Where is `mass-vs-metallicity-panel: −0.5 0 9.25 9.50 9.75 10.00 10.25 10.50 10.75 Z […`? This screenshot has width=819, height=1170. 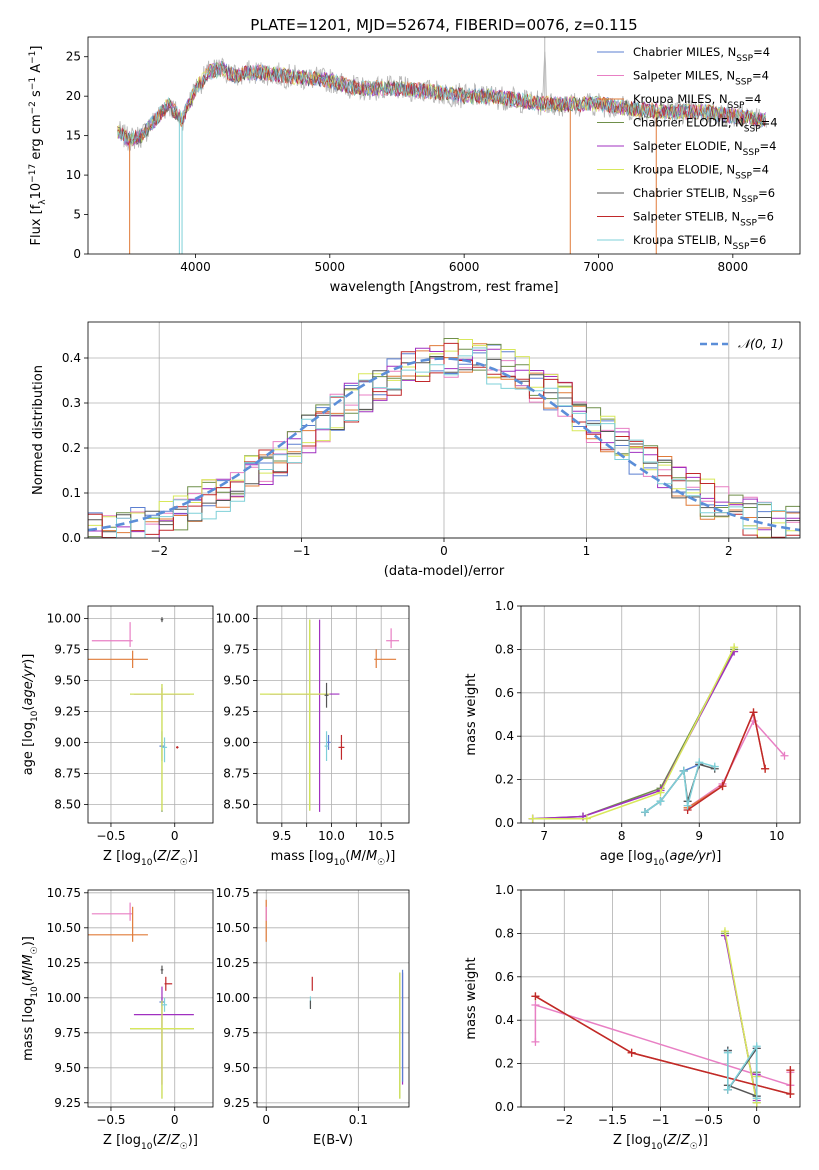 mass-vs-metallicity-panel: −0.5 0 9.25 9.50 9.75 10.00 10.25 10.50 10.75 Z [… is located at coordinates (117, 1019).